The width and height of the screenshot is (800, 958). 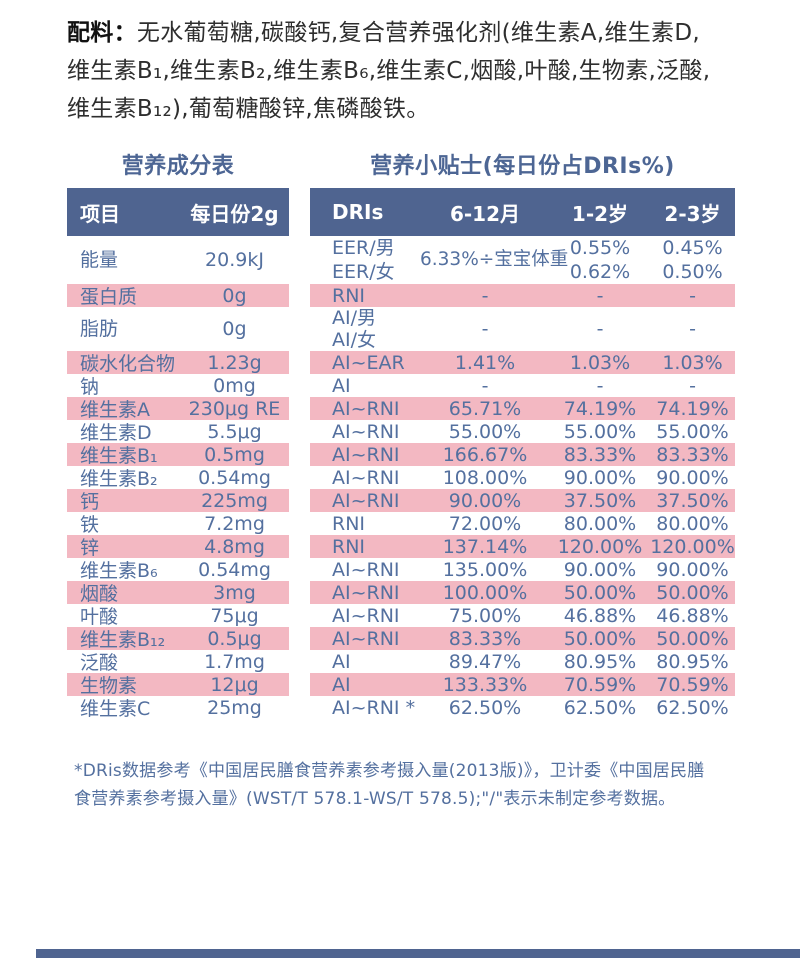 I want to click on nutrient-row: 维生素C 25mg, so click(x=178, y=708).